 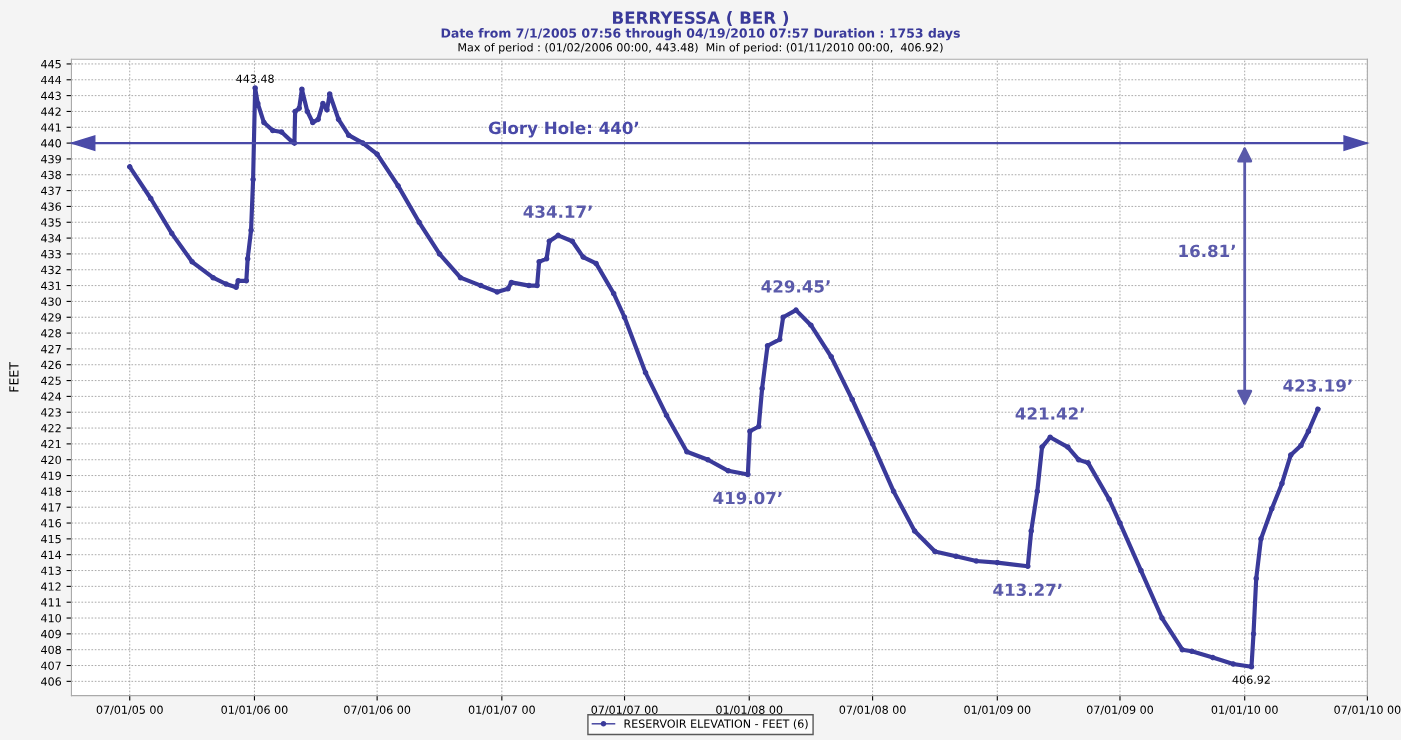 What do you see at coordinates (51, 365) in the screenshot?
I see `y-tick-label: 426` at bounding box center [51, 365].